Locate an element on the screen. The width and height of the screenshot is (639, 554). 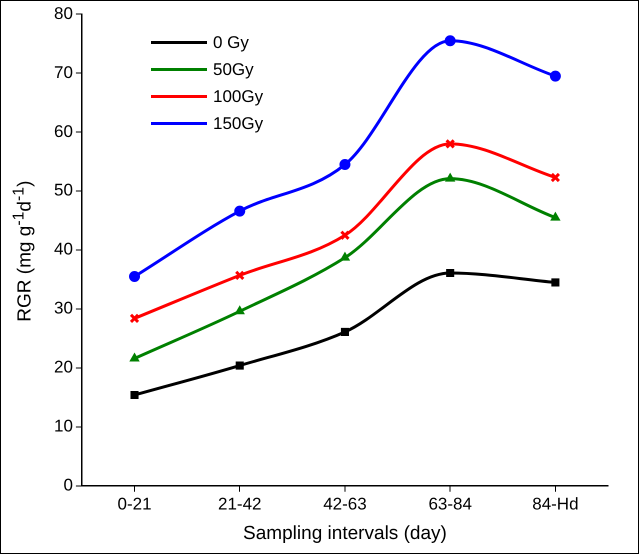
y-tick-label: 60 is located at coordinates (63, 131).